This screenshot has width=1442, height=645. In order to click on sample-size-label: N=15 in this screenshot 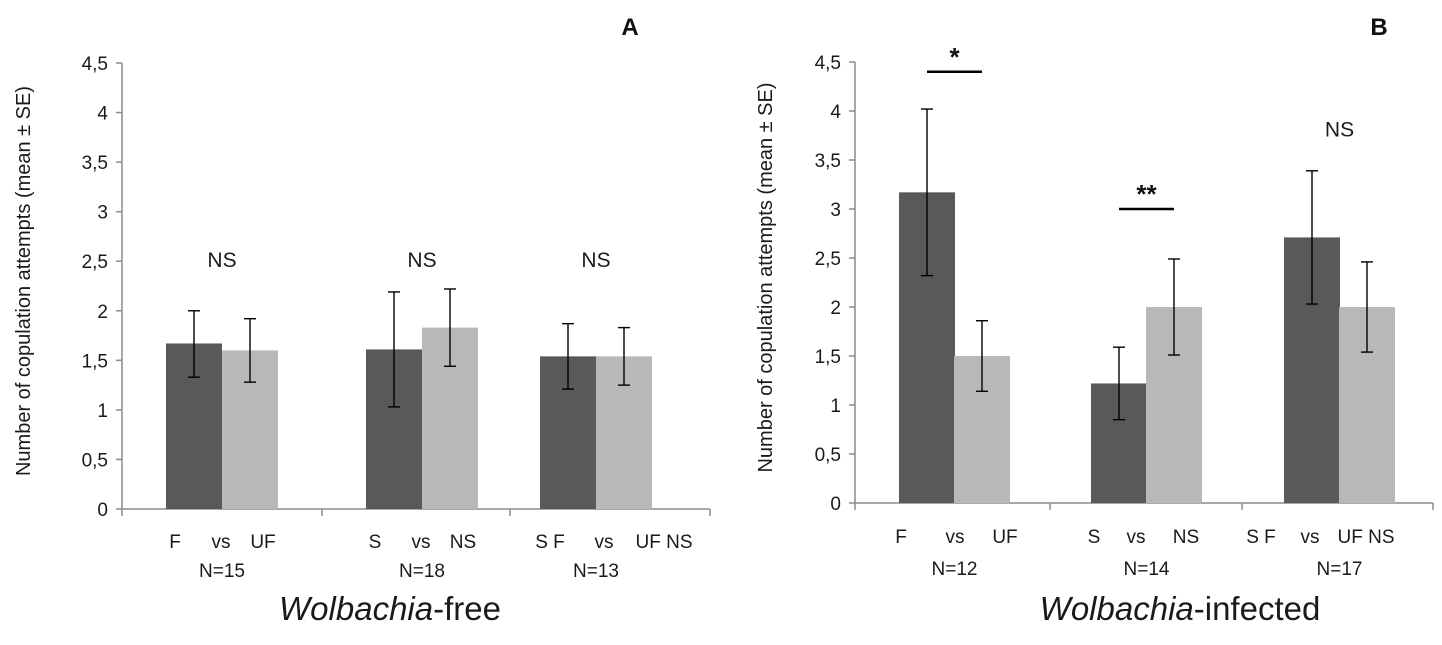, I will do `click(222, 571)`.